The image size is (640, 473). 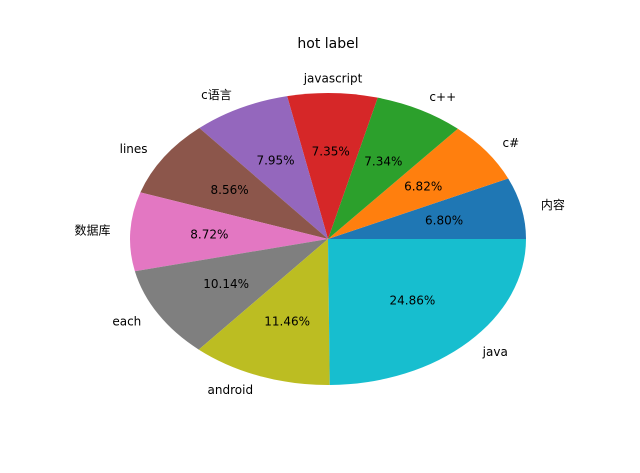 What do you see at coordinates (216, 95) in the screenshot?
I see `slice-category-label: c语言` at bounding box center [216, 95].